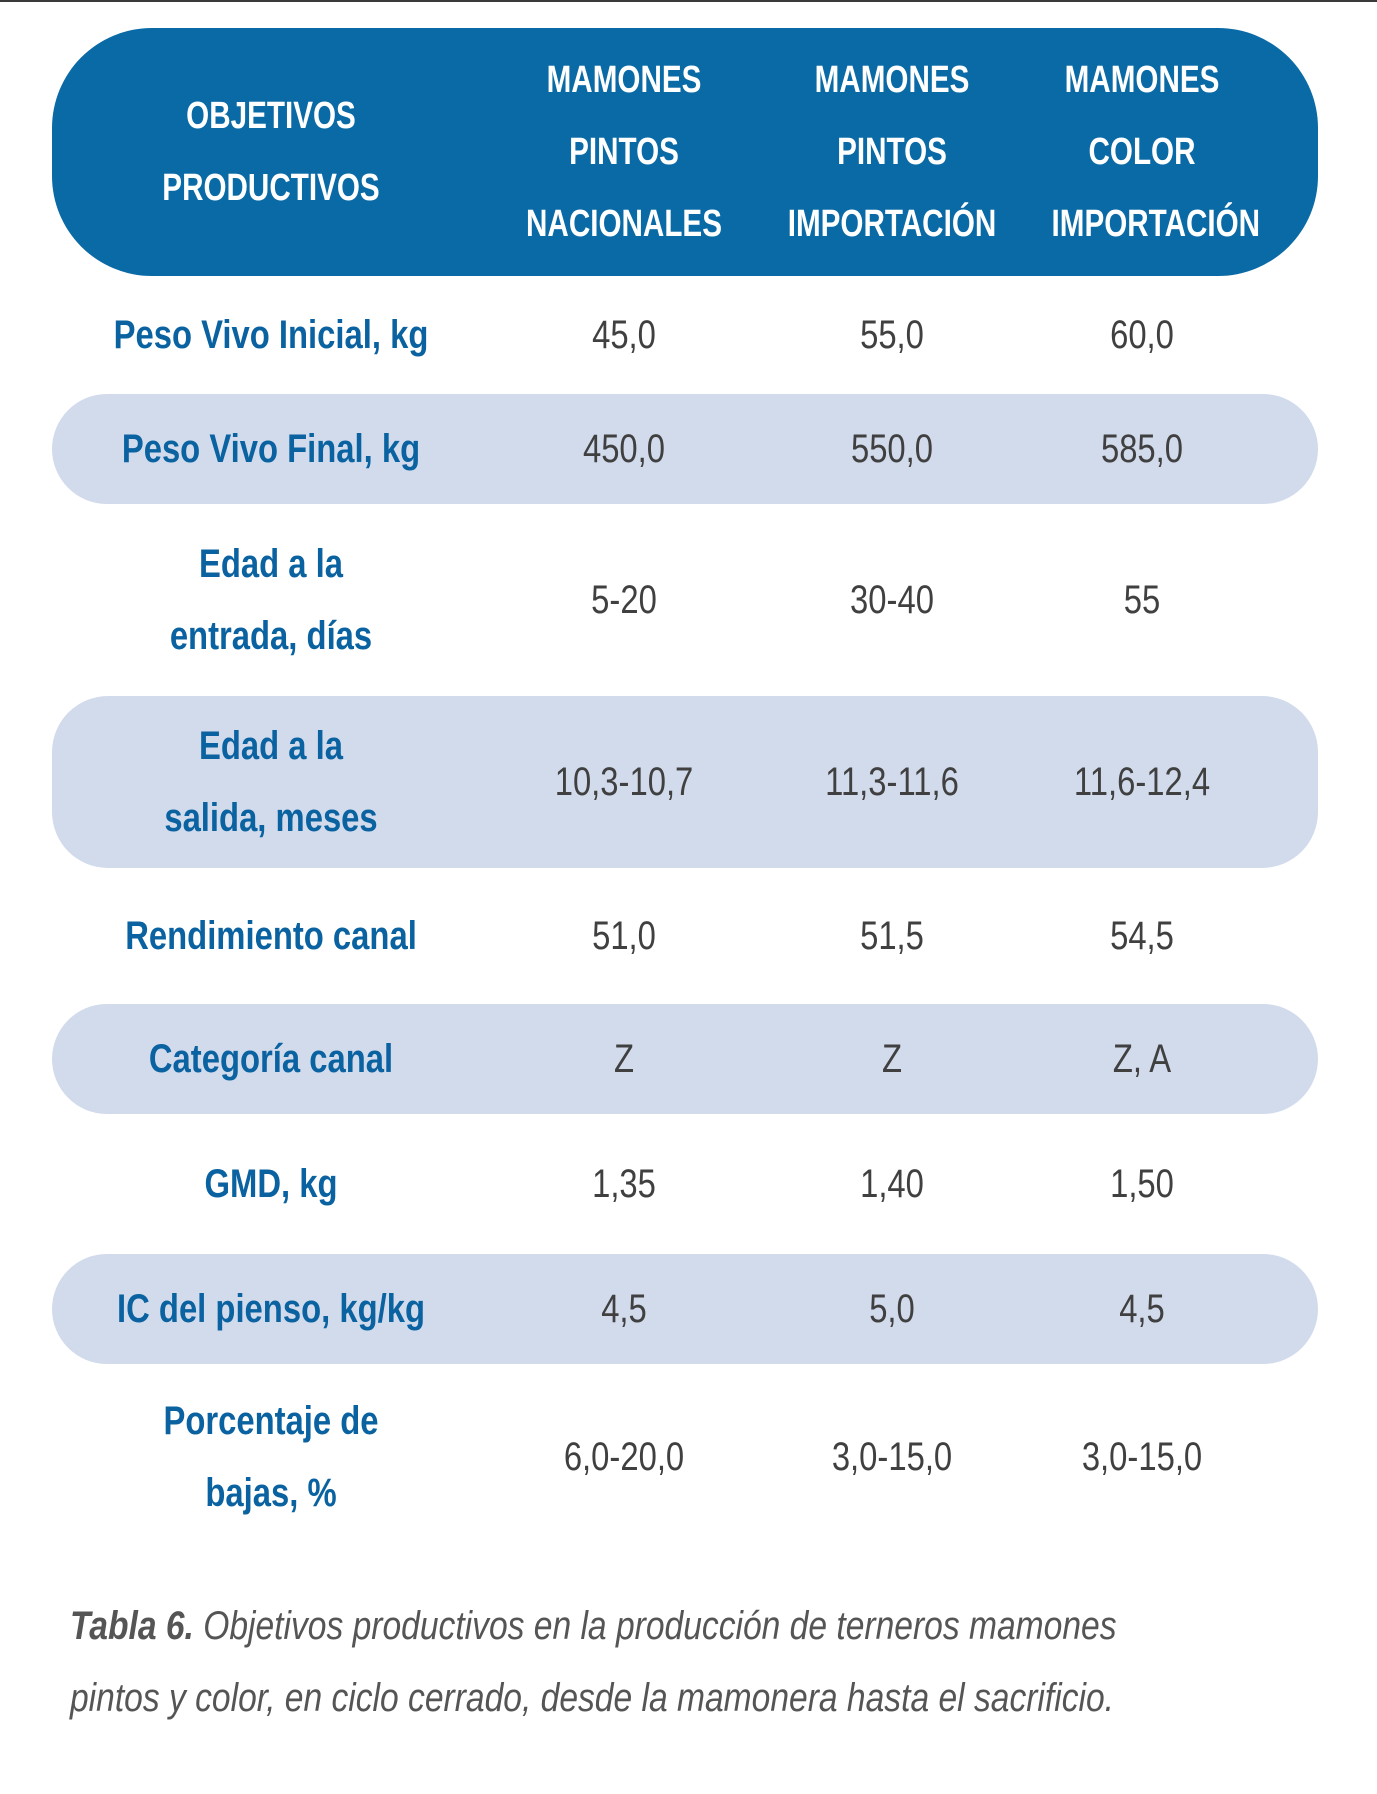  Describe the element at coordinates (624, 152) in the screenshot. I see `header-pintos-nacionales: MAMONES PINTOS NACIONALES` at that location.